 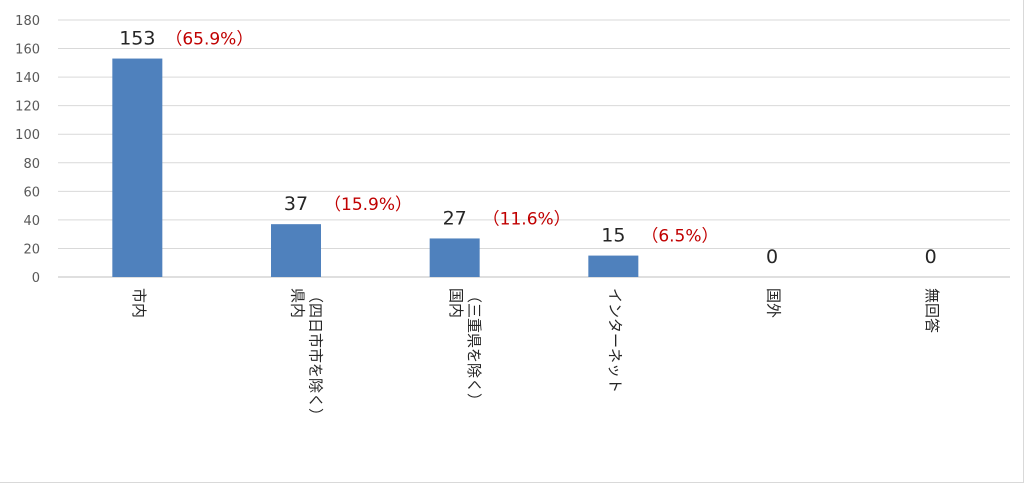 I want to click on percent-label: （6.5%）, so click(x=679, y=237).